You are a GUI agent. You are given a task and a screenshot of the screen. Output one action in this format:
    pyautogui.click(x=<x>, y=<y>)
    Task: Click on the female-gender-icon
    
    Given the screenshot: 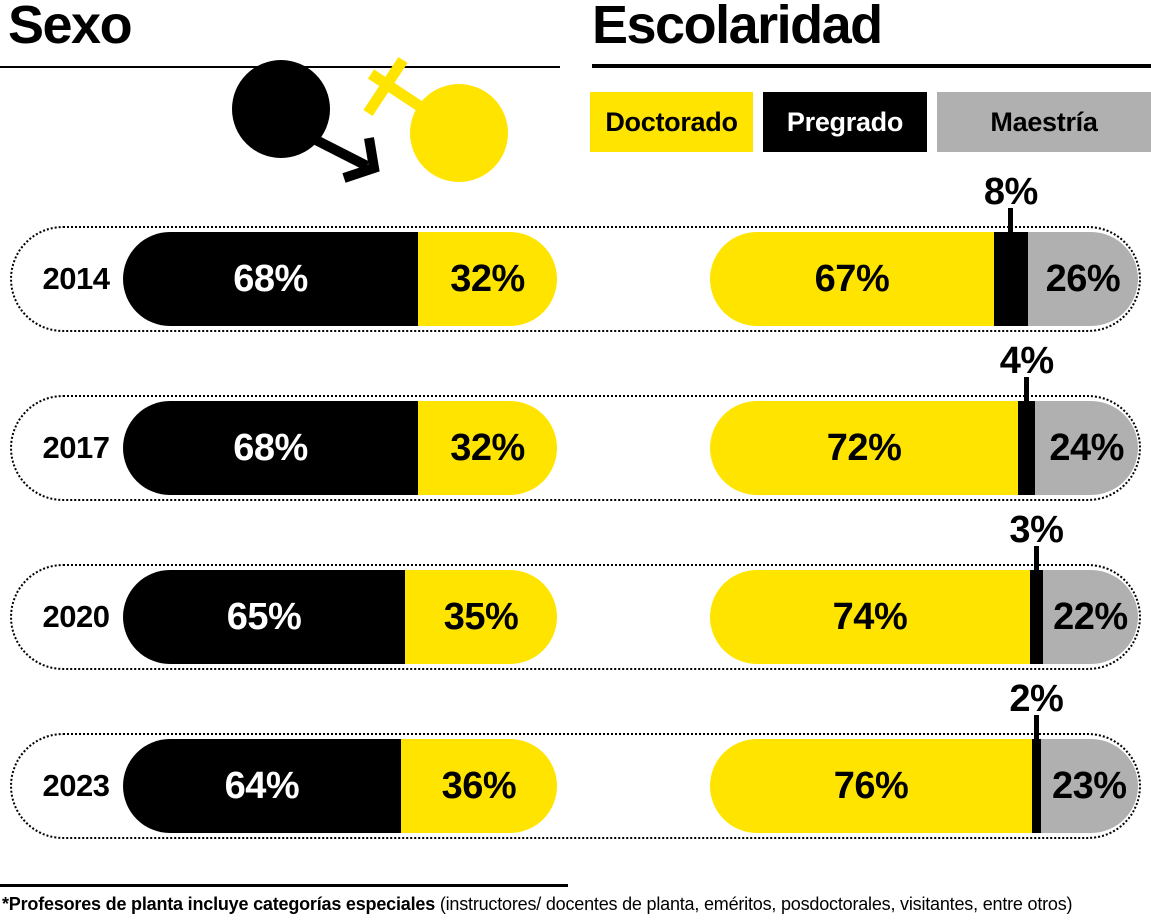 What is the action you would take?
    pyautogui.click(x=435, y=119)
    